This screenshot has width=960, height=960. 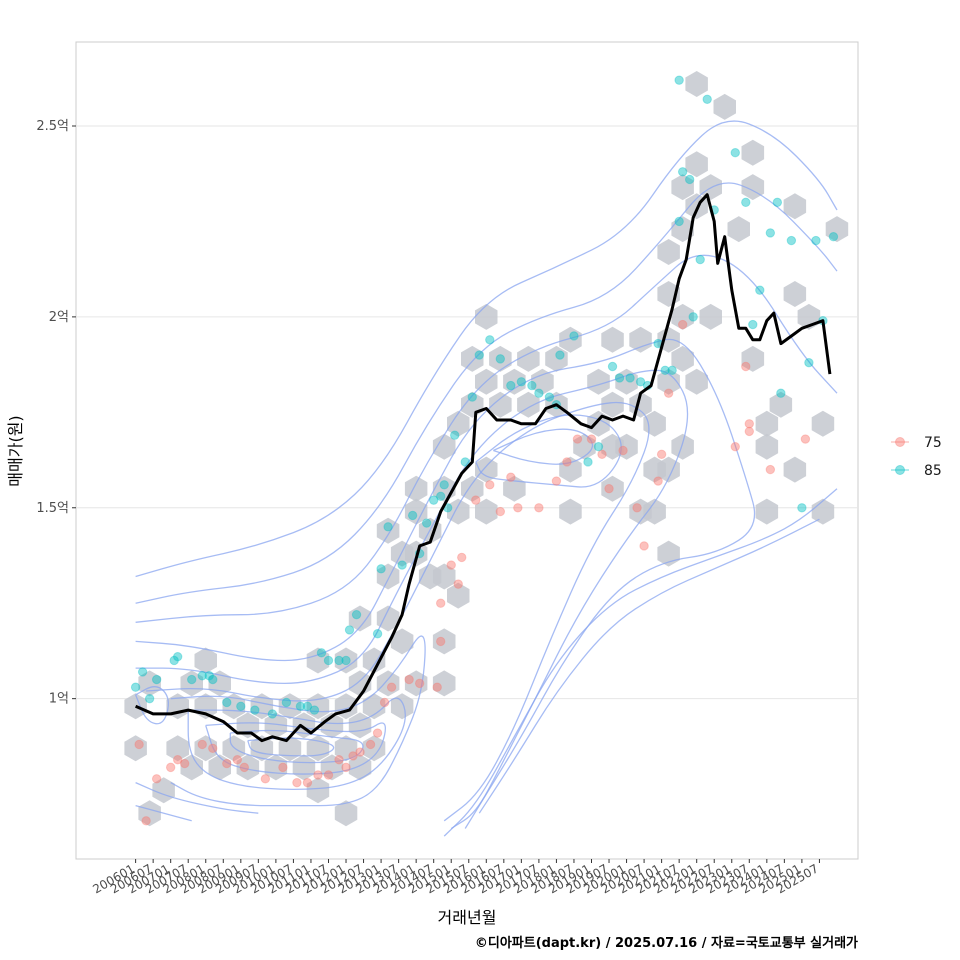 I want to click on y-axis-ticks: 1억 1.5억 2억 2.5억, so click(x=56, y=413).